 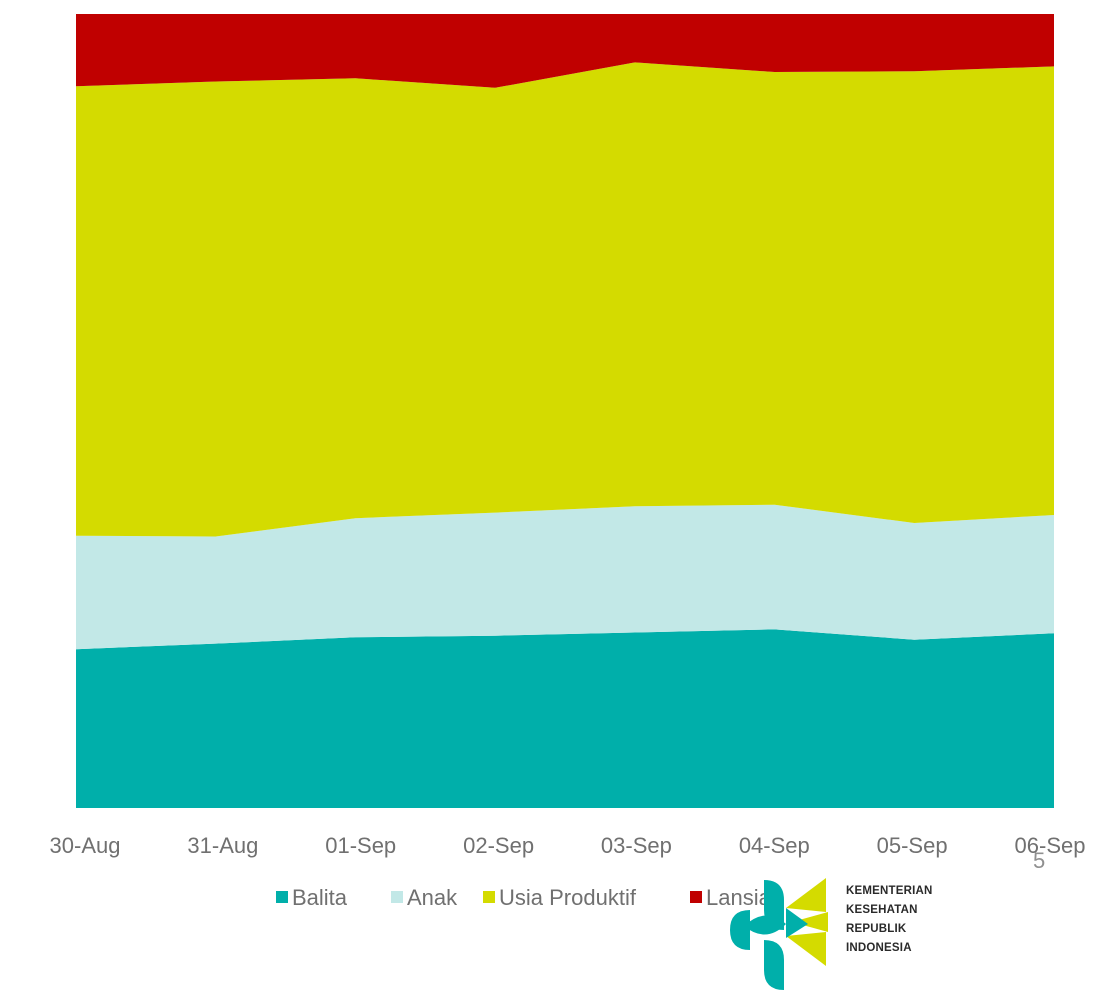 I want to click on area-series-lansia, so click(x=565, y=51).